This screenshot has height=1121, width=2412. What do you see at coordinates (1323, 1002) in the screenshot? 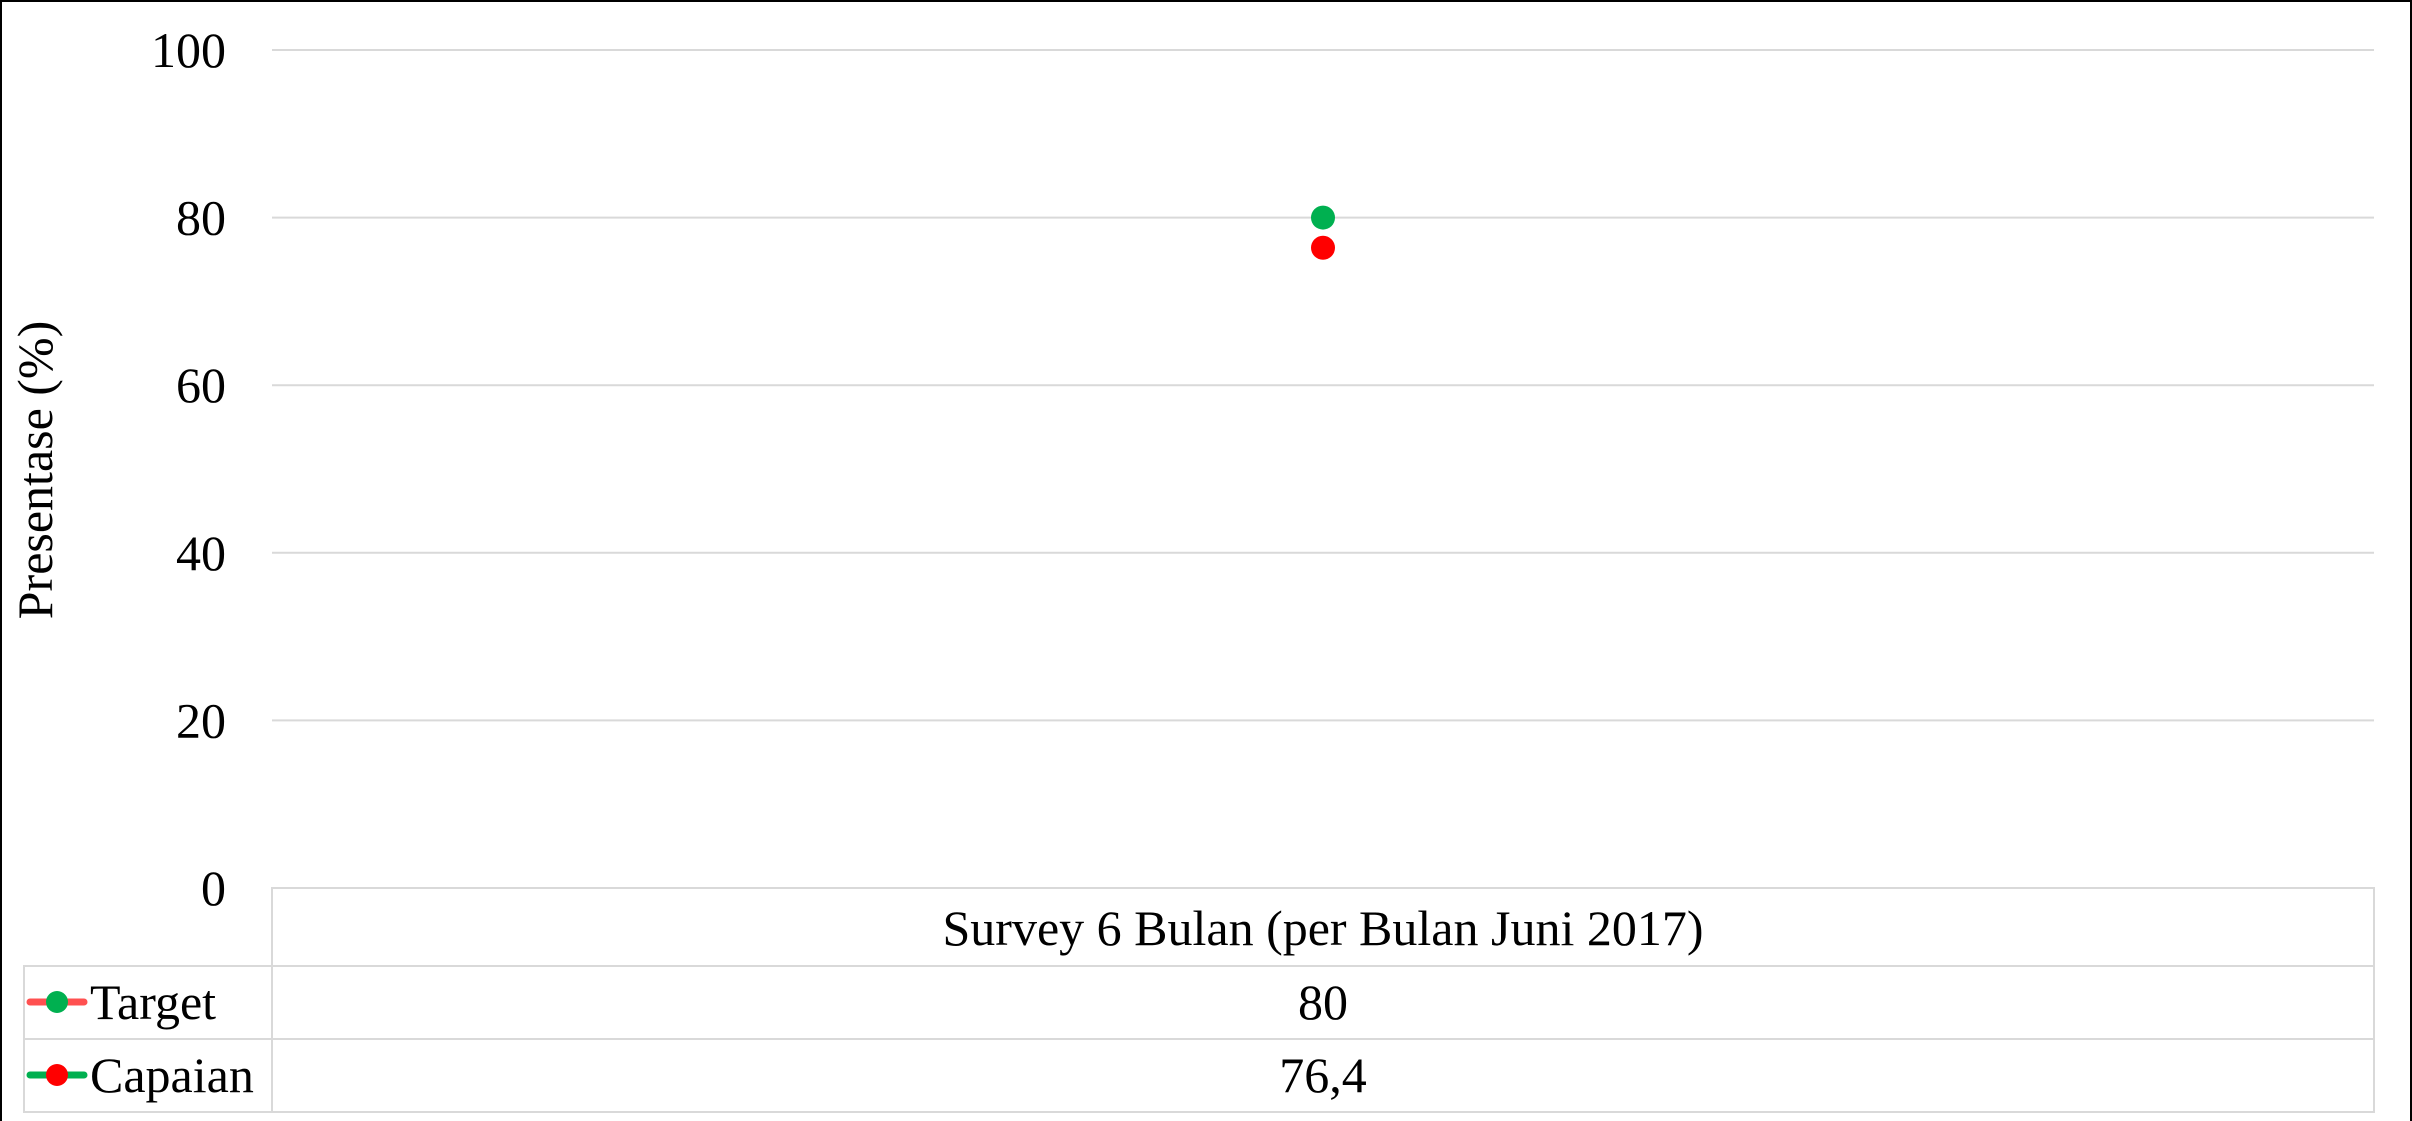
I see `table-value: 80` at bounding box center [1323, 1002].